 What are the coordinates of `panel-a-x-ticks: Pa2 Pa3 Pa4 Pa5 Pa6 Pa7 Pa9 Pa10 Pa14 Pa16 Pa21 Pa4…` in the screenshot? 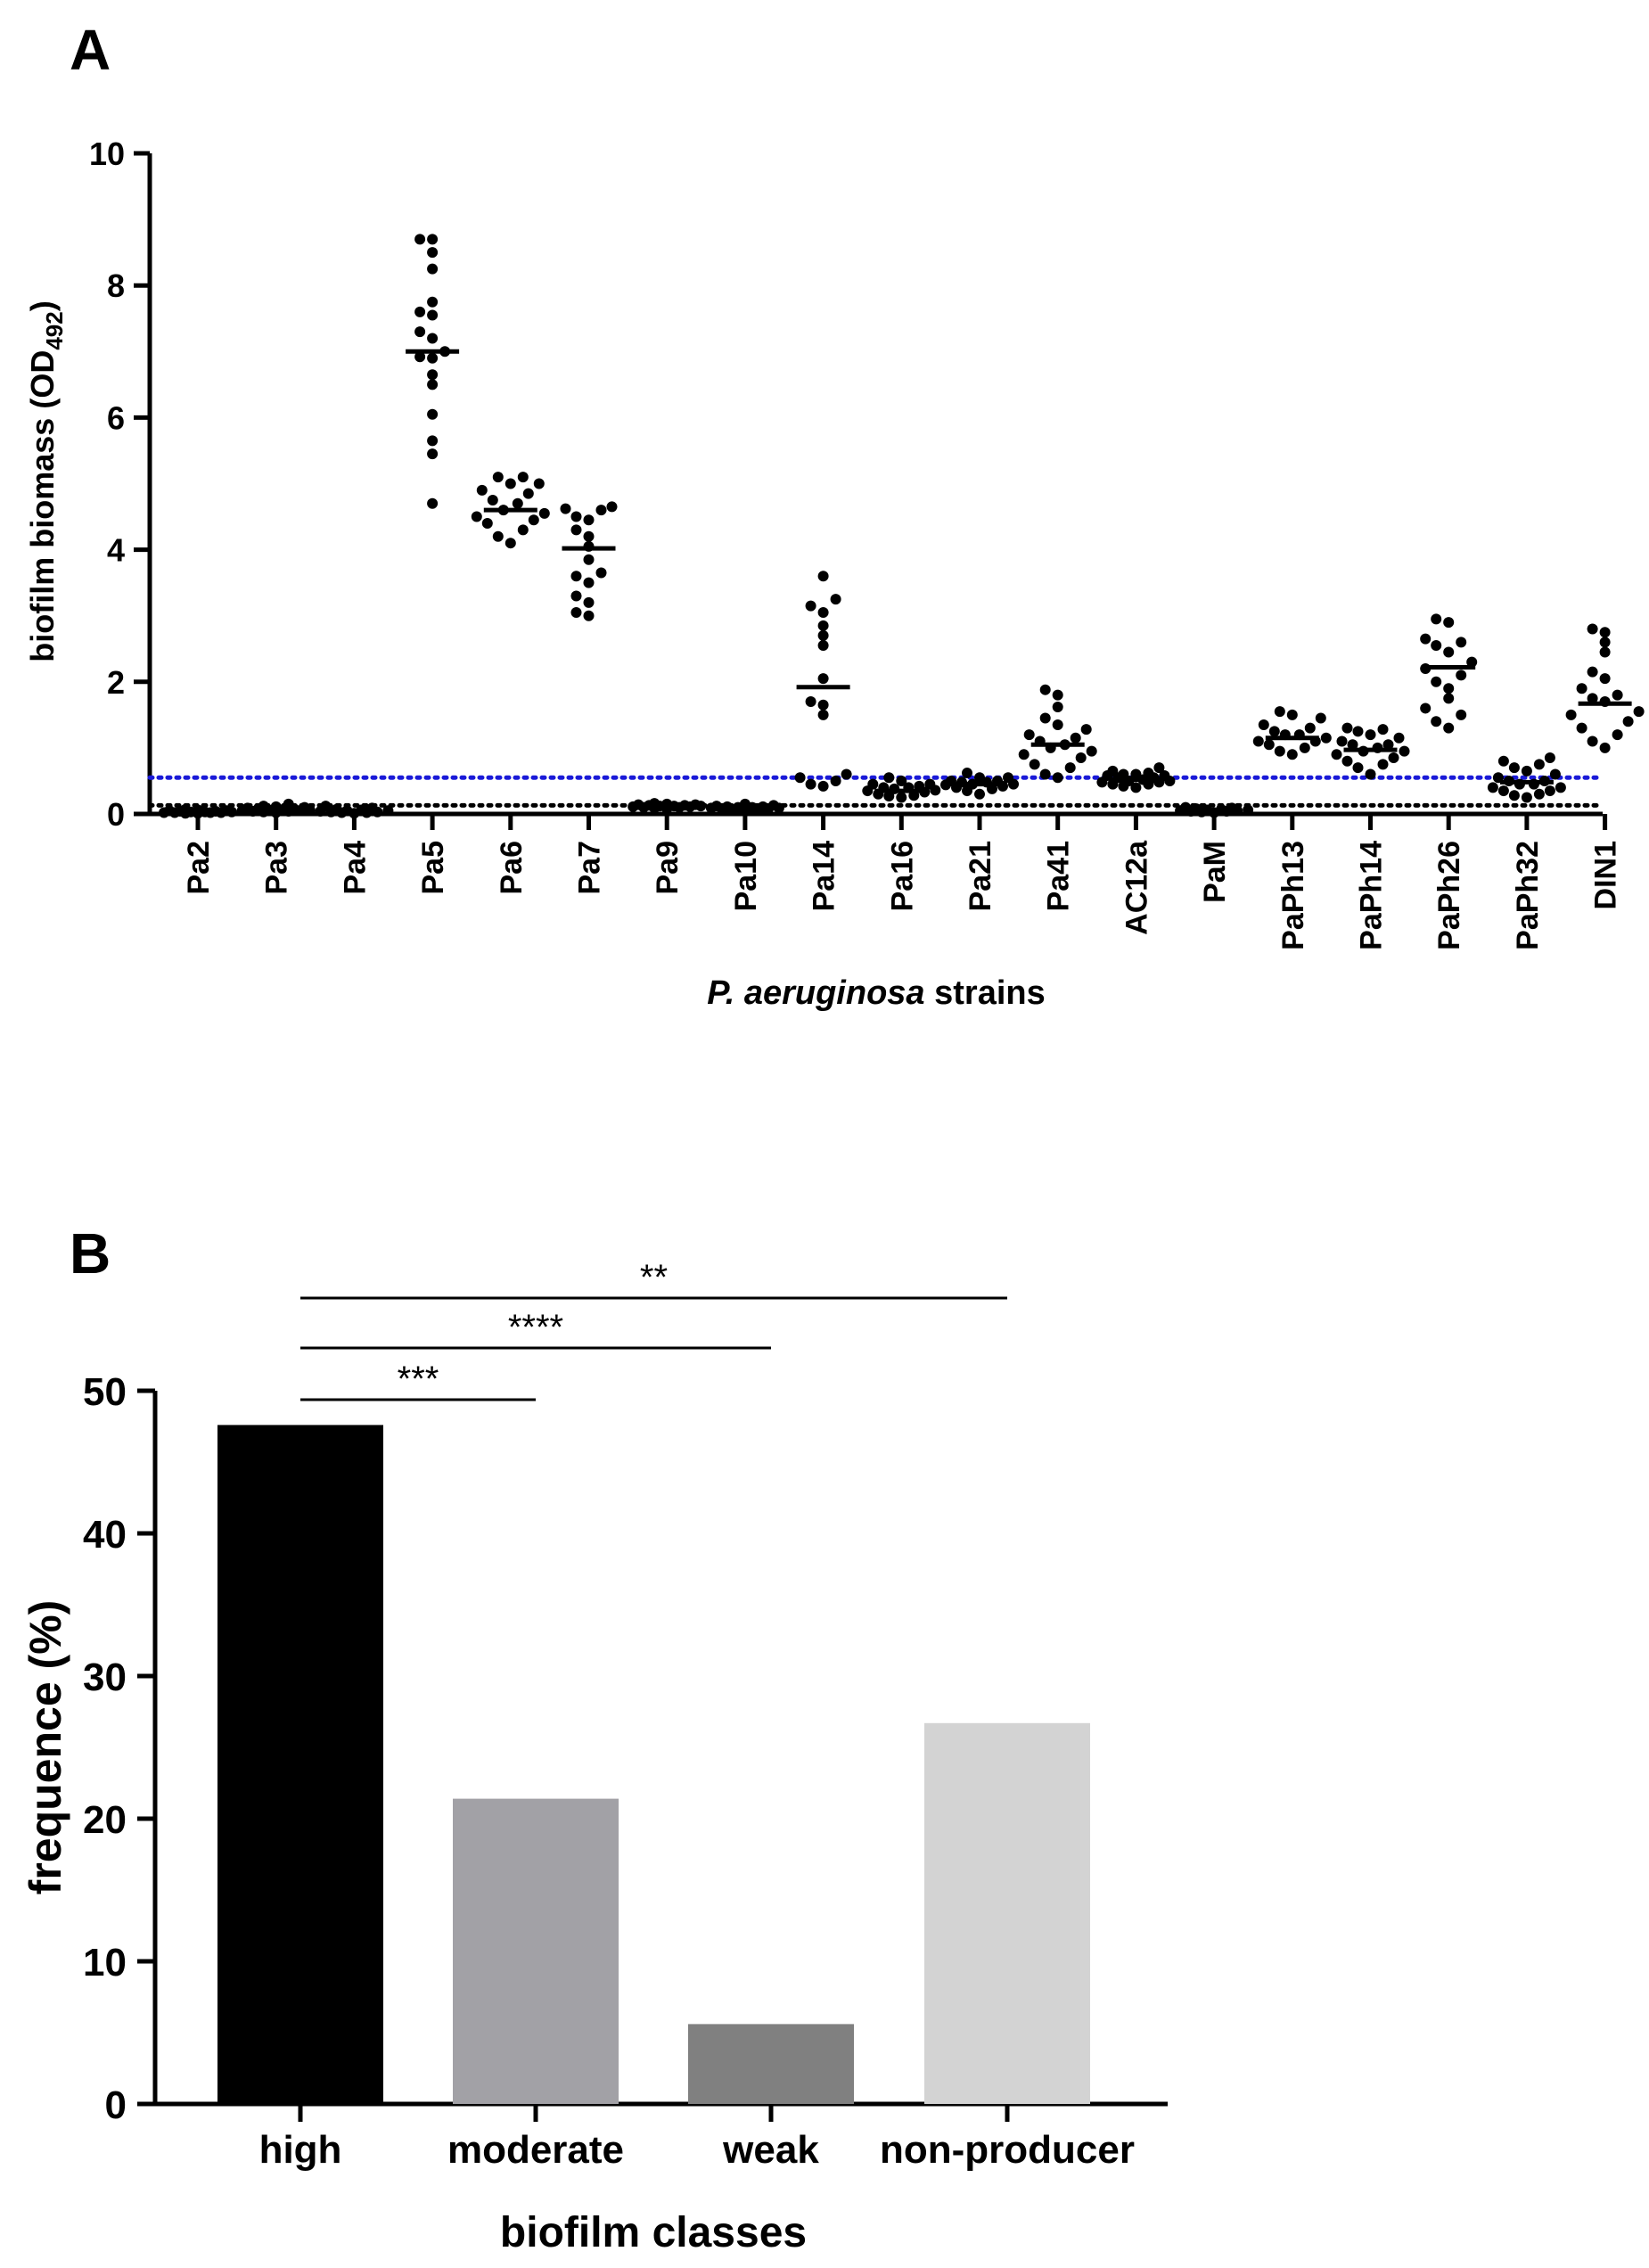 It's located at (902, 882).